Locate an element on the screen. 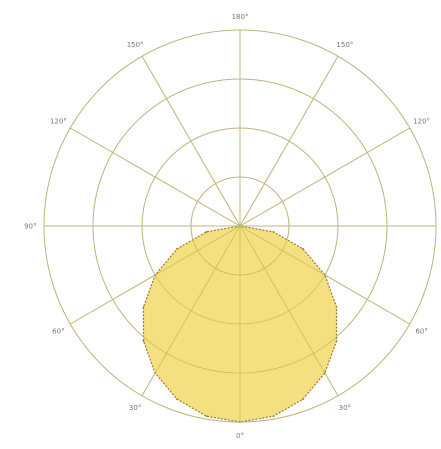 The height and width of the screenshot is (449, 441). angle-tick-label-10: 90° is located at coordinates (30, 227).